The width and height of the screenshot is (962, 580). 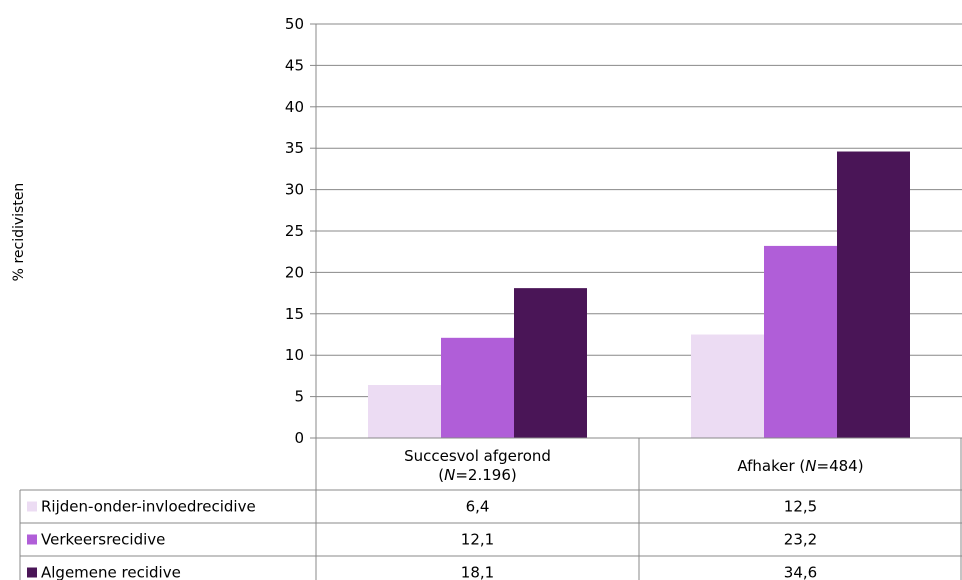 What do you see at coordinates (294, 314) in the screenshot?
I see `y-tick-label: 15` at bounding box center [294, 314].